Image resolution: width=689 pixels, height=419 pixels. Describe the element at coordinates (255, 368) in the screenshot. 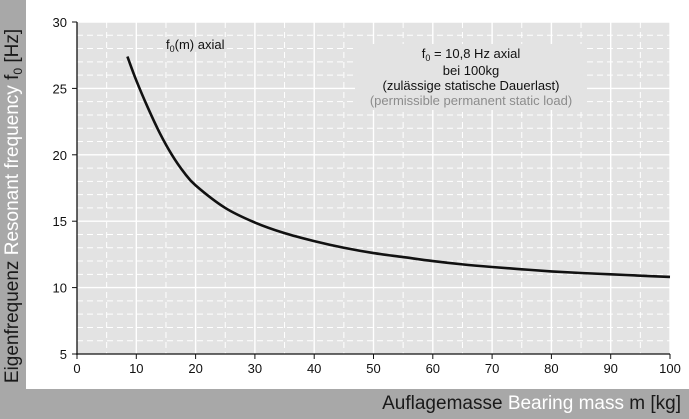

I see `x-tick-label: 30` at that location.